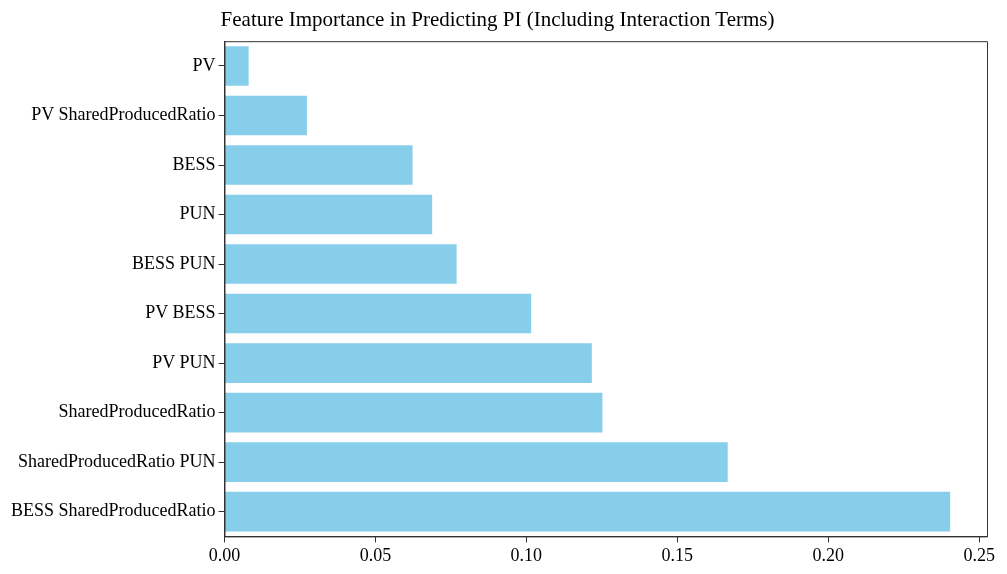  What do you see at coordinates (184, 361) in the screenshot?
I see `y-tick-label: PV PUN` at bounding box center [184, 361].